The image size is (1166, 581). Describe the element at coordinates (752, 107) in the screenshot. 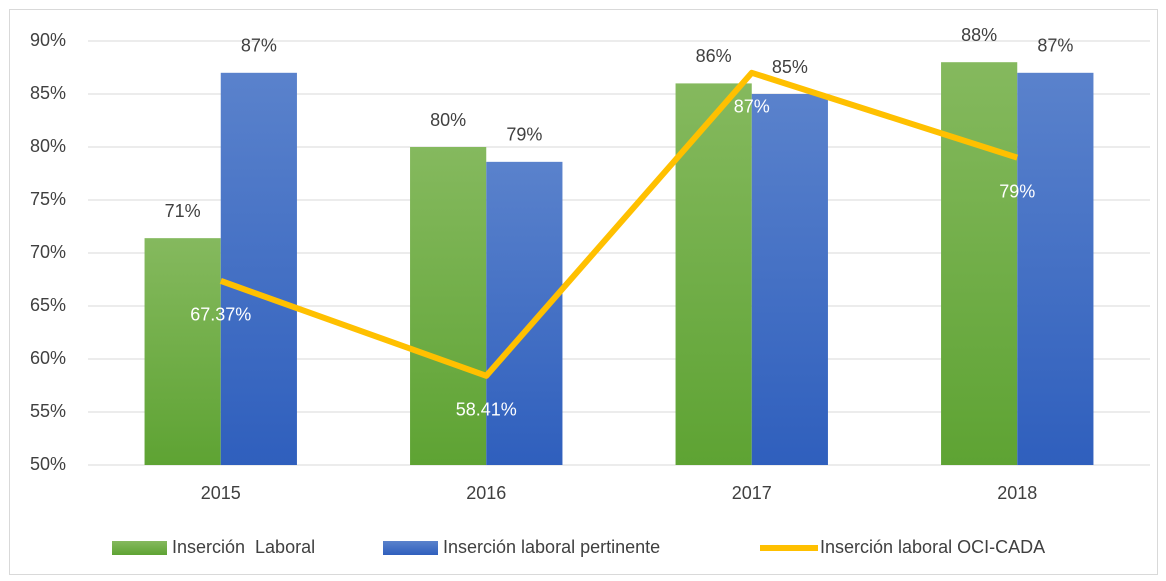

I see `line-data-label: 87%` at that location.